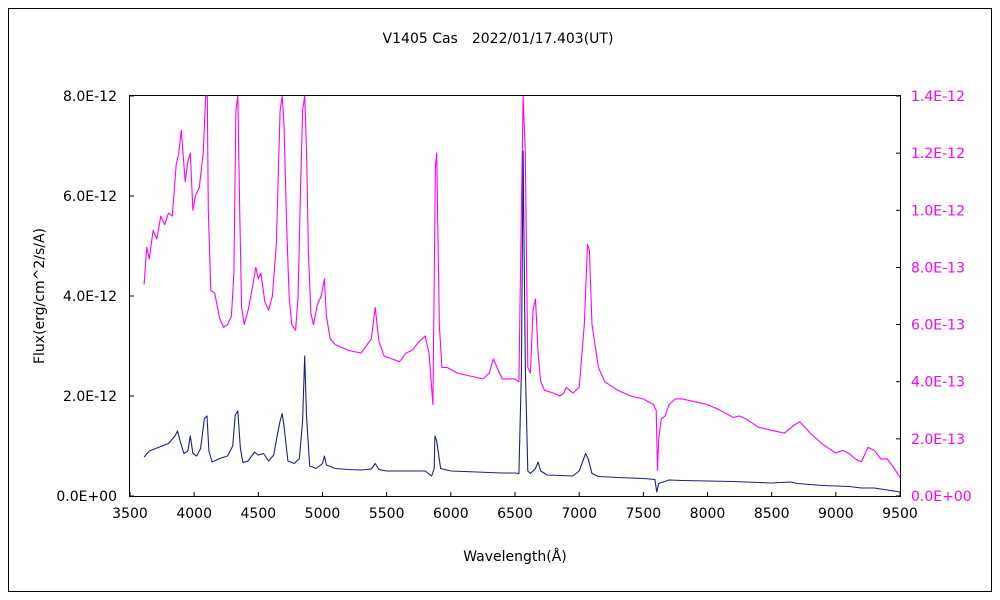 The width and height of the screenshot is (1000, 600). What do you see at coordinates (938, 154) in the screenshot?
I see `y-right-tick-label: 1.2E-12` at bounding box center [938, 154].